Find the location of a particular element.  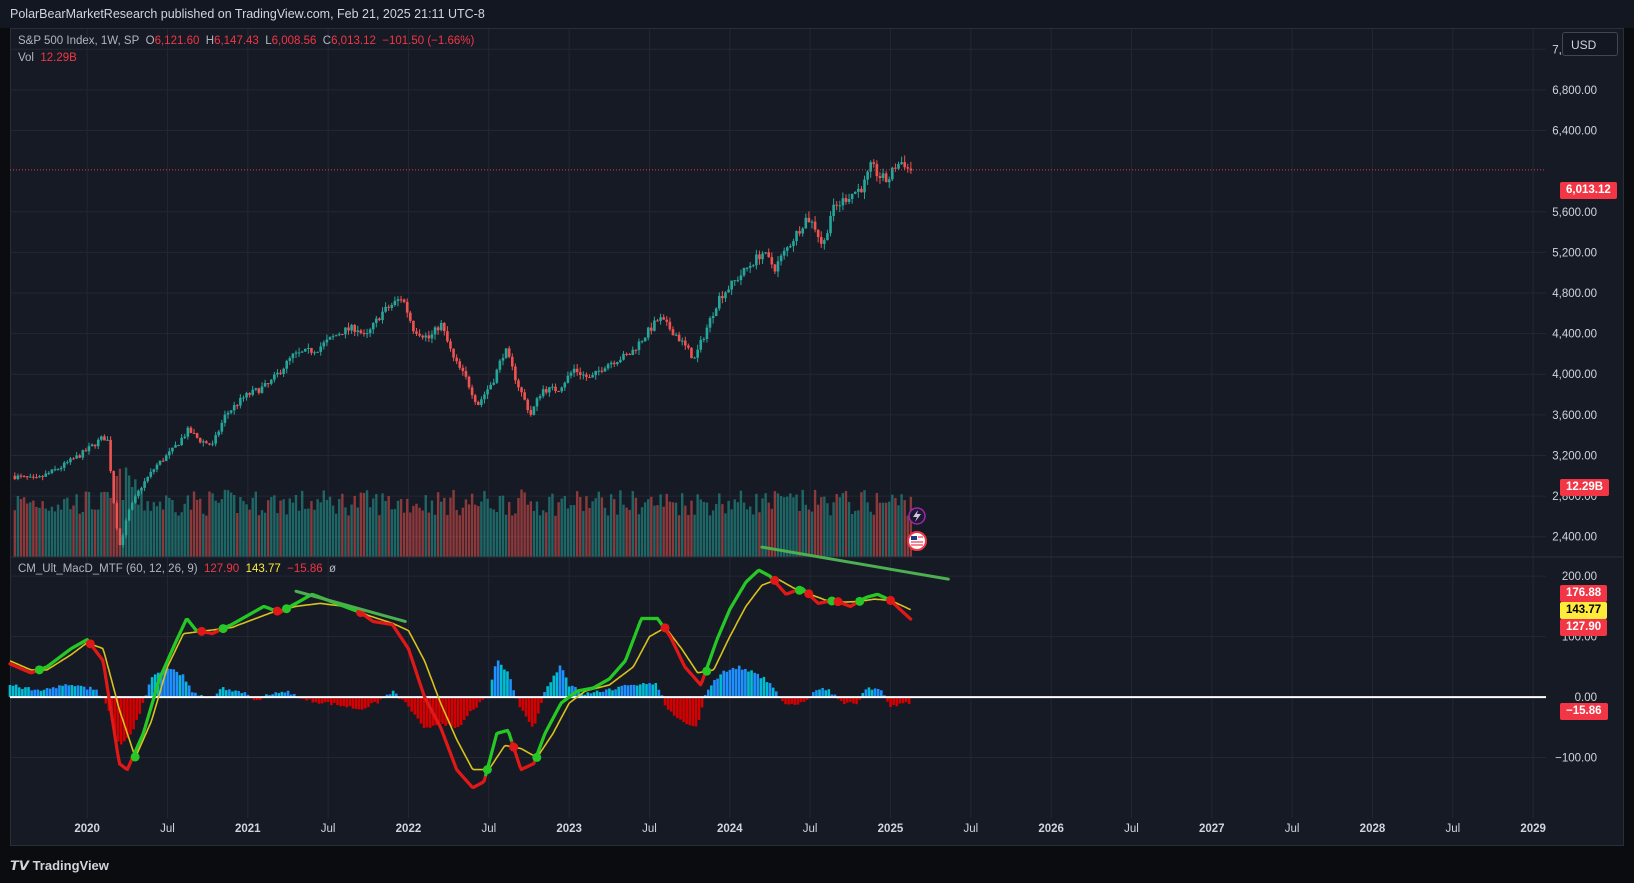

volume-bars is located at coordinates (463, 512).